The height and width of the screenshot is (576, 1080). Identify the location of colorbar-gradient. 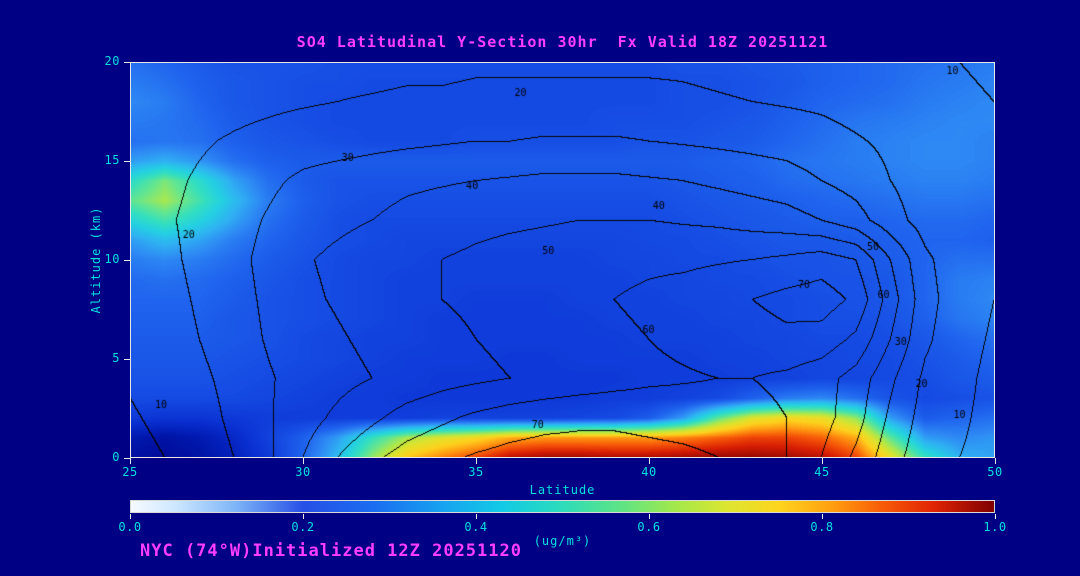
(562, 506).